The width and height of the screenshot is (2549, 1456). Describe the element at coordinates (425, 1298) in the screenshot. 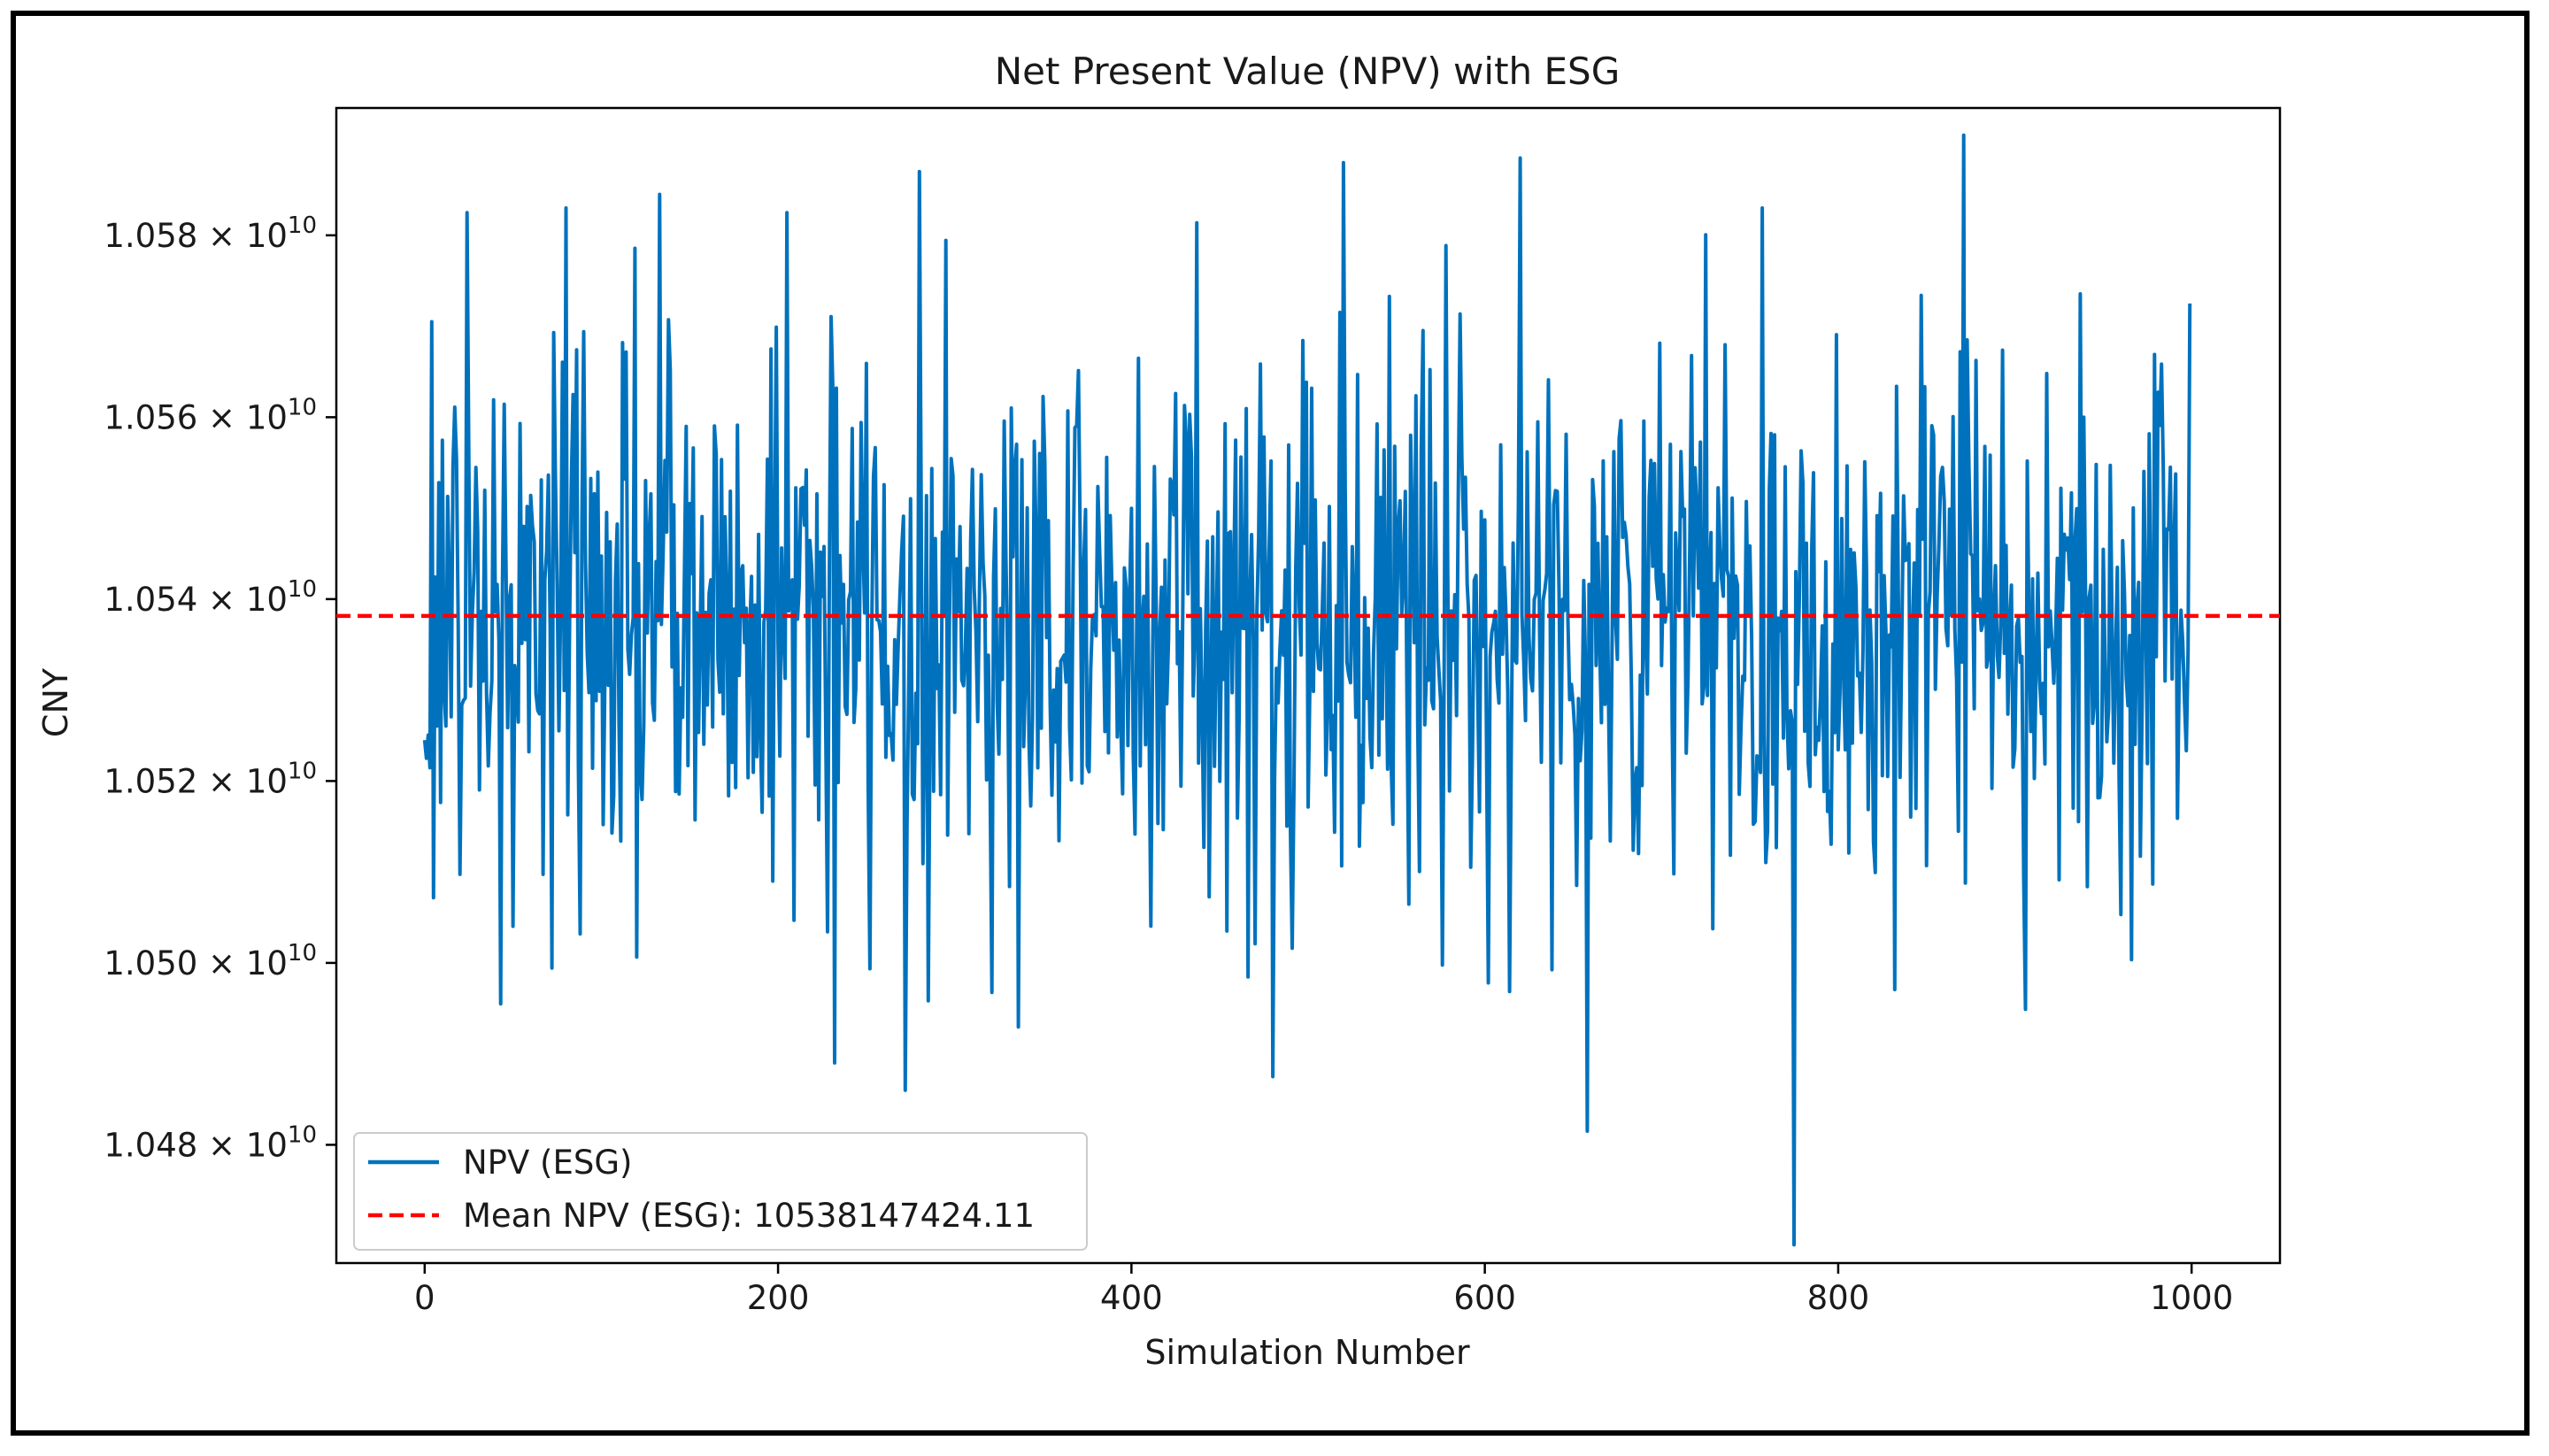

I see `x-tick-label: 0` at that location.